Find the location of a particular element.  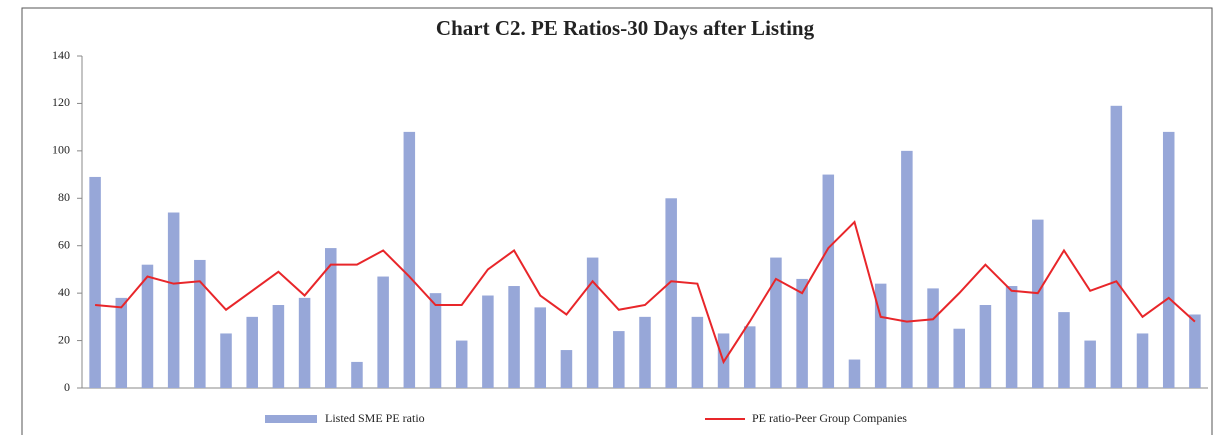

legend-label: Listed SME PE ratio is located at coordinates (375, 418).